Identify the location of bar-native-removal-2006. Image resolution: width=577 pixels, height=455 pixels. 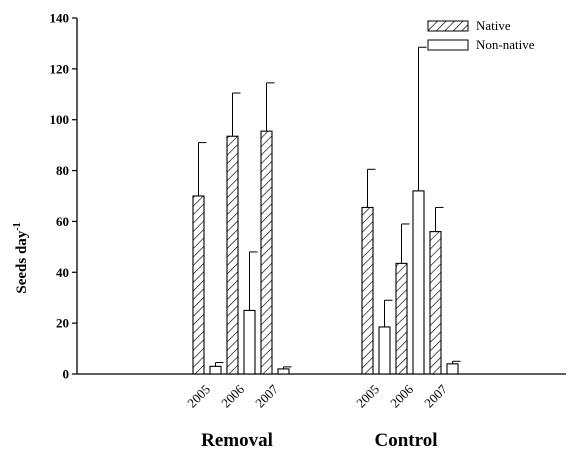
(232, 255).